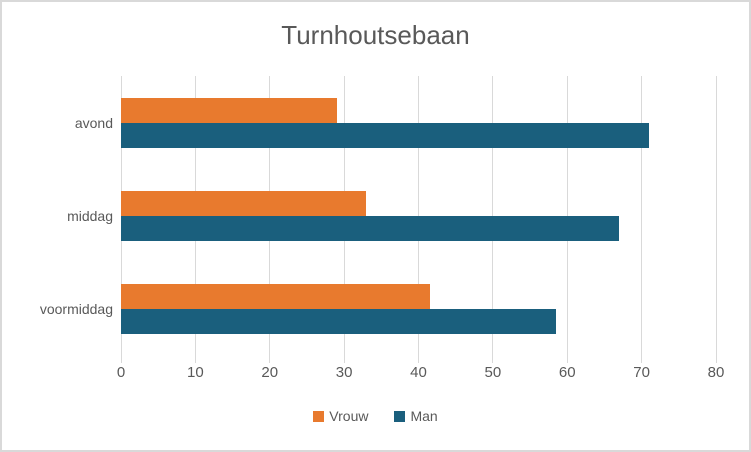 The height and width of the screenshot is (452, 751). What do you see at coordinates (493, 372) in the screenshot?
I see `x-tick-label-50: 50` at bounding box center [493, 372].